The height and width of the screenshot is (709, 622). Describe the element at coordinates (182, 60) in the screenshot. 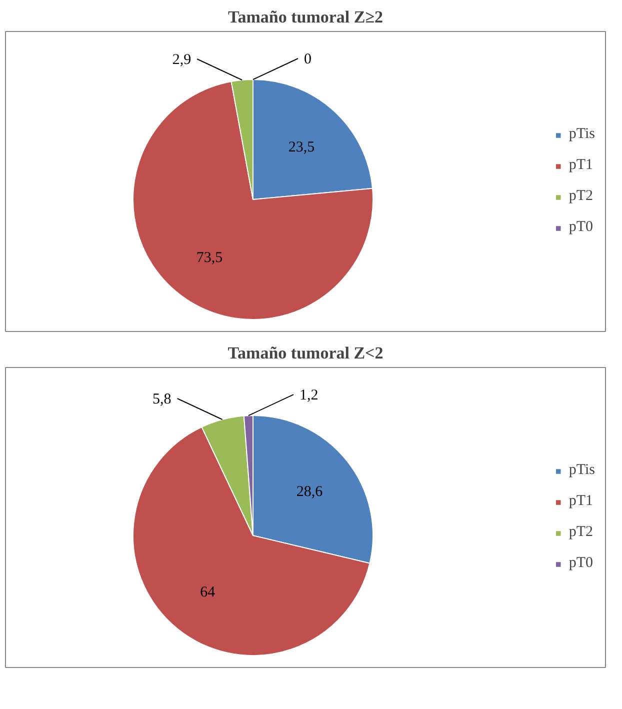

I see `data-label: 2,9` at that location.